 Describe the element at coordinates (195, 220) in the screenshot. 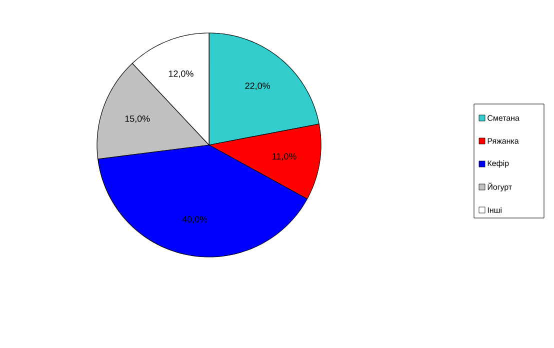

I see `data-label: 40,0%` at that location.